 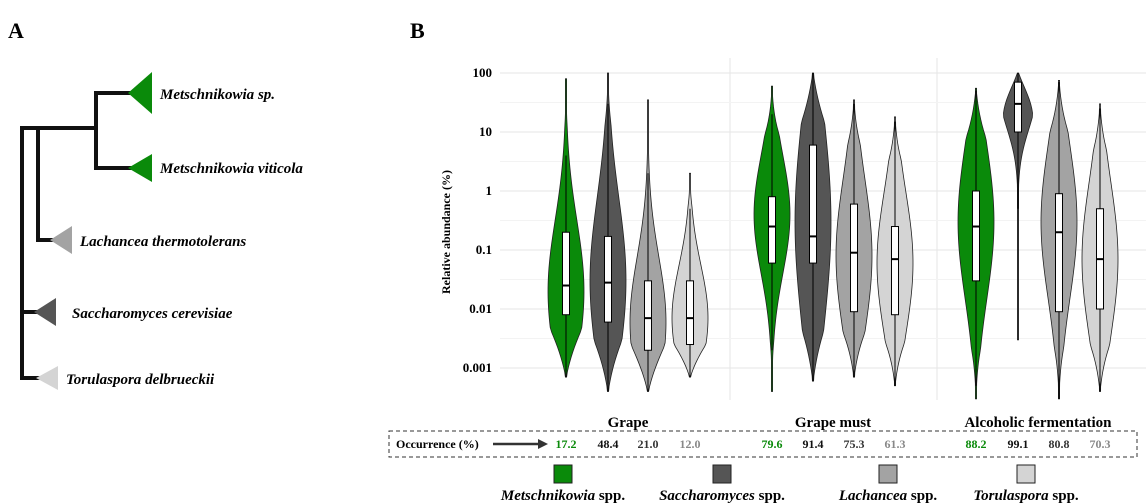 What do you see at coordinates (813, 444) in the screenshot?
I see `occurrence-value: 91.4` at bounding box center [813, 444].